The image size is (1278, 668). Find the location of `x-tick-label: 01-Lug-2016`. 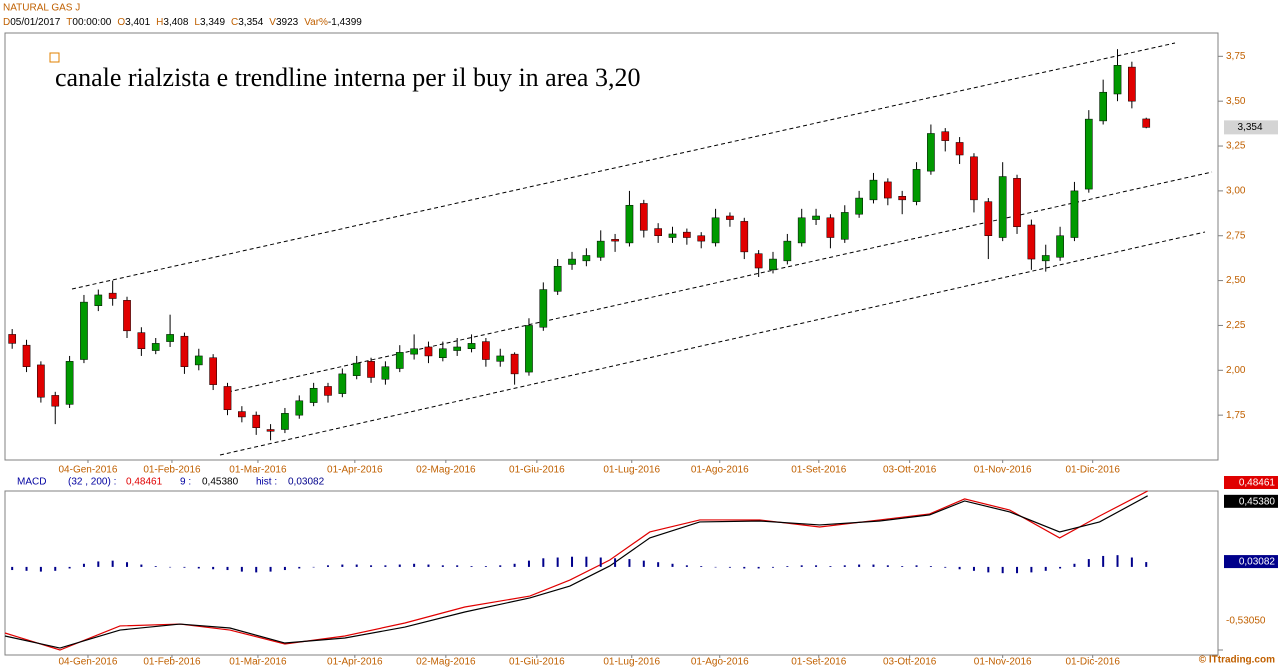

x-tick-label: 01-Lug-2016 is located at coordinates (631, 662).